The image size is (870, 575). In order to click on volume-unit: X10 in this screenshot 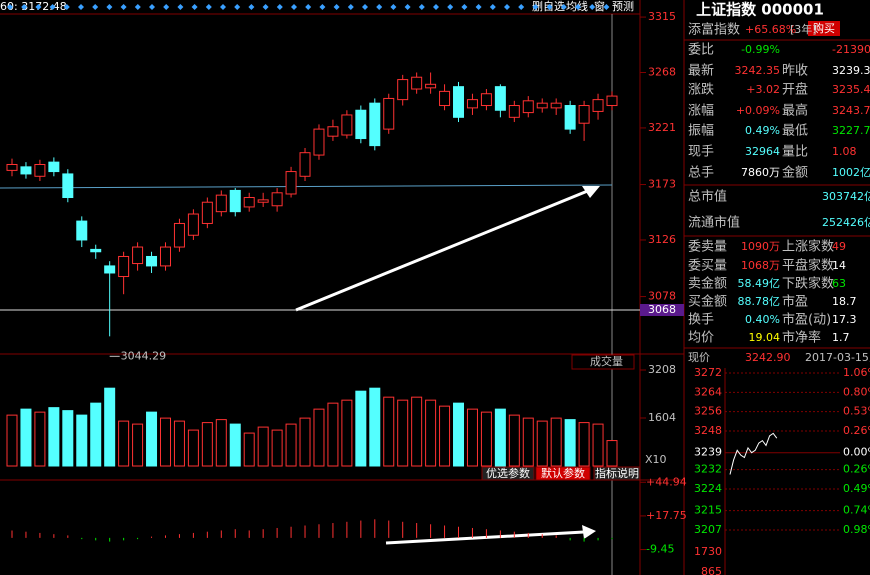, I will do `click(656, 459)`.